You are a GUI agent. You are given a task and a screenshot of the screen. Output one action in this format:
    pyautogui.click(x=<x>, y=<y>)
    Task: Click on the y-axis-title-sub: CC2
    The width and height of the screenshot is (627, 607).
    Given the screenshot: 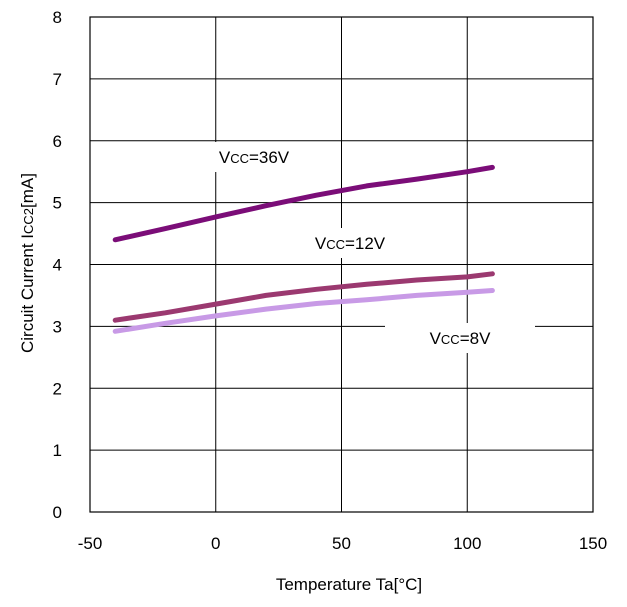 What is the action you would take?
    pyautogui.click(x=28, y=221)
    